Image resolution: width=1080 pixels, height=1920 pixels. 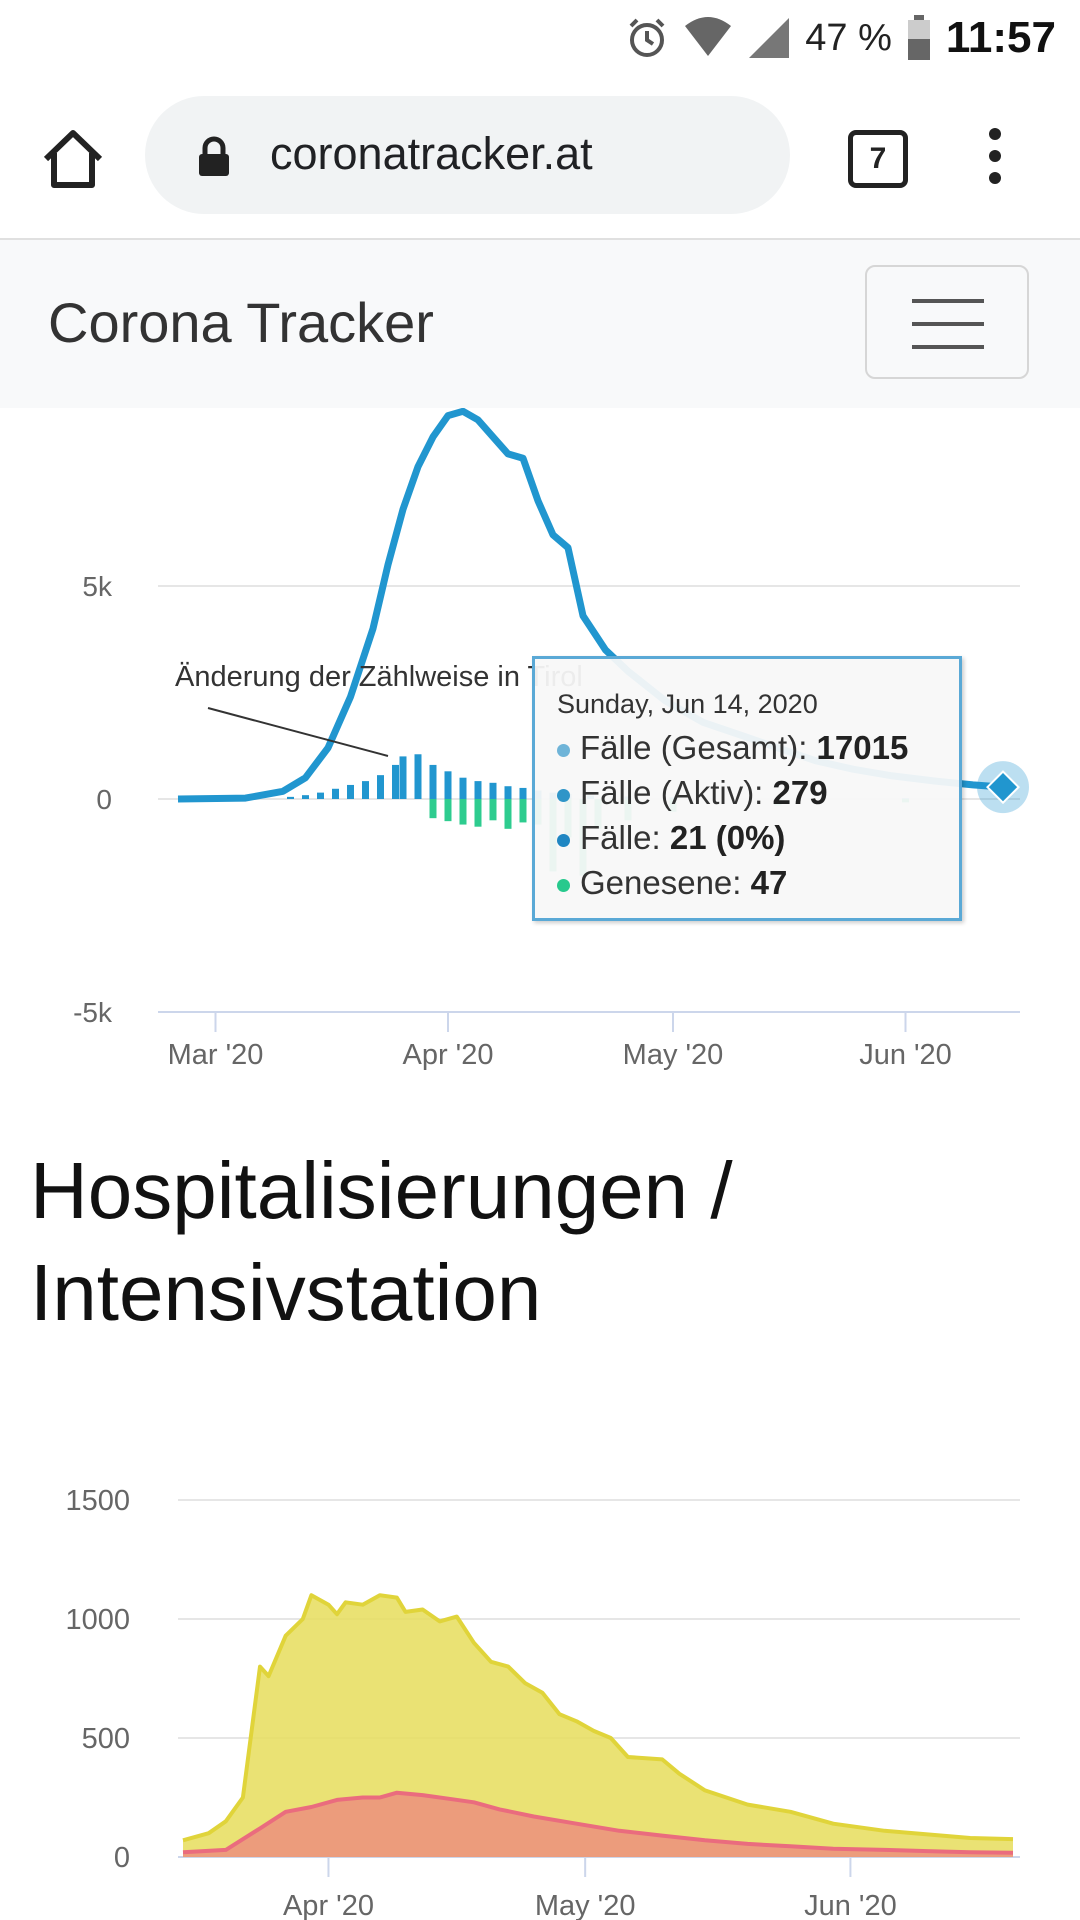 I want to click on wifi-icon, so click(x=708, y=36).